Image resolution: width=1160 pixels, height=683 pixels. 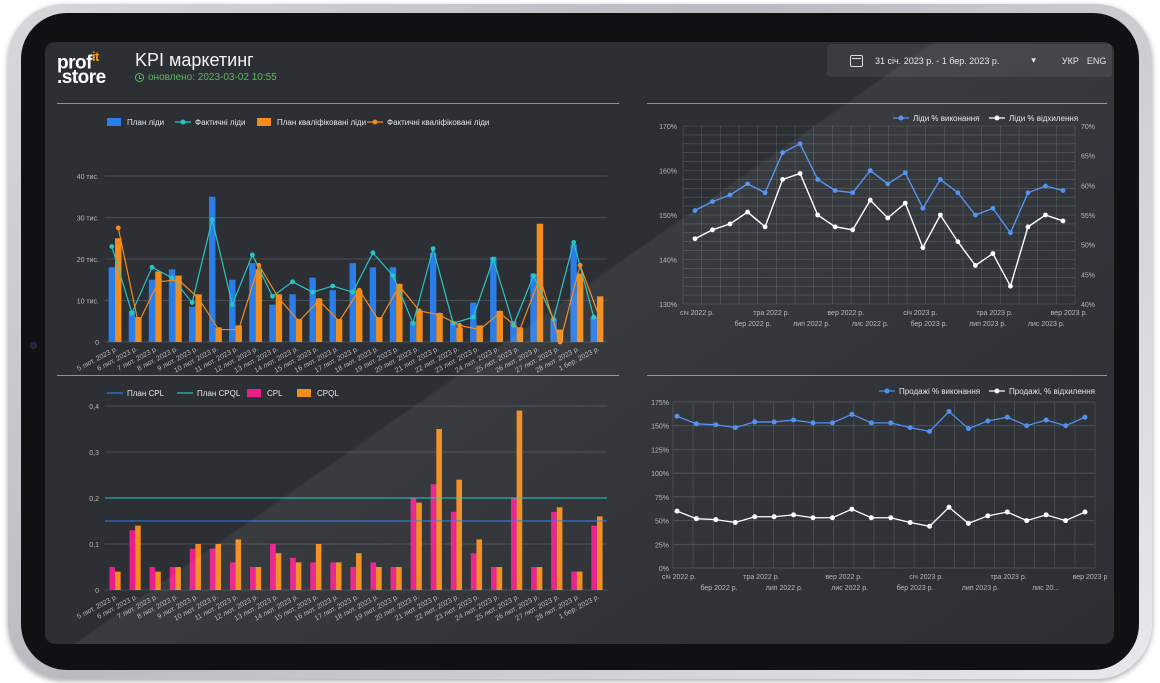 I want to click on sales-pct-xtick: лип 2023 р., so click(x=980, y=588).